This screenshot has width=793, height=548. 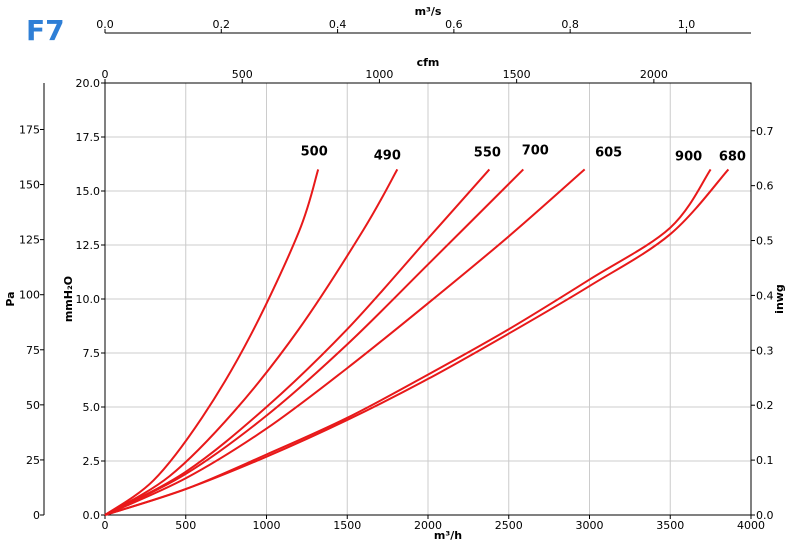 I want to click on y-tick-label: 20.0, so click(x=88, y=83).